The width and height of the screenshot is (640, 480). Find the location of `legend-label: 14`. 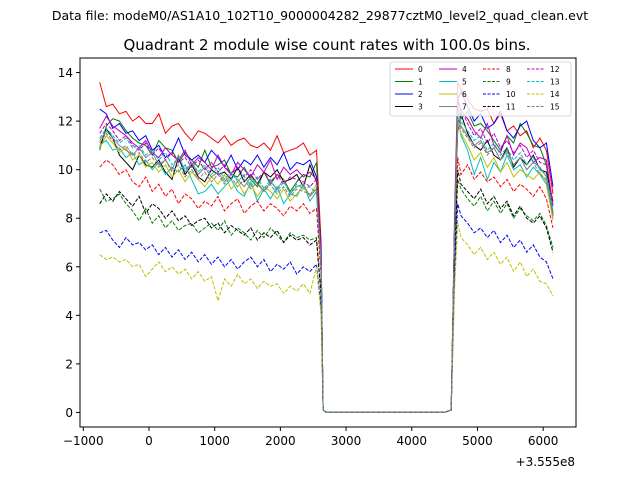

legend-label: 14 is located at coordinates (555, 94).